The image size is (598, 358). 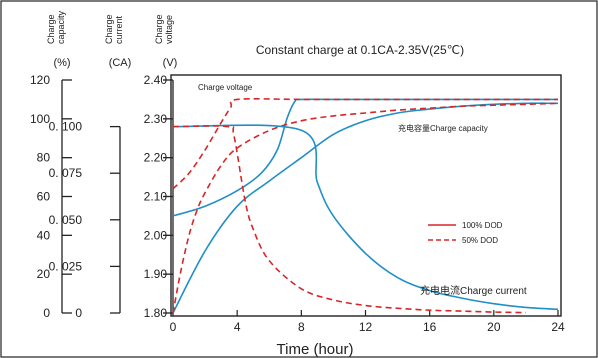 What do you see at coordinates (156, 80) in the screenshot?
I see `y-tick-label: 2.40` at bounding box center [156, 80].